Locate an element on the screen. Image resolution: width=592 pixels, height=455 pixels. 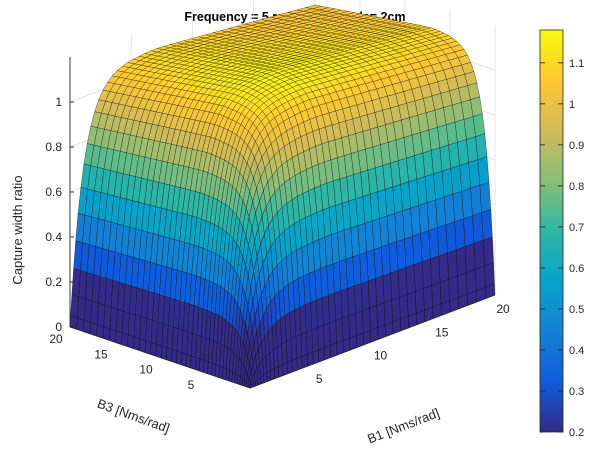
z-tick-label: 0 is located at coordinates (58, 327).